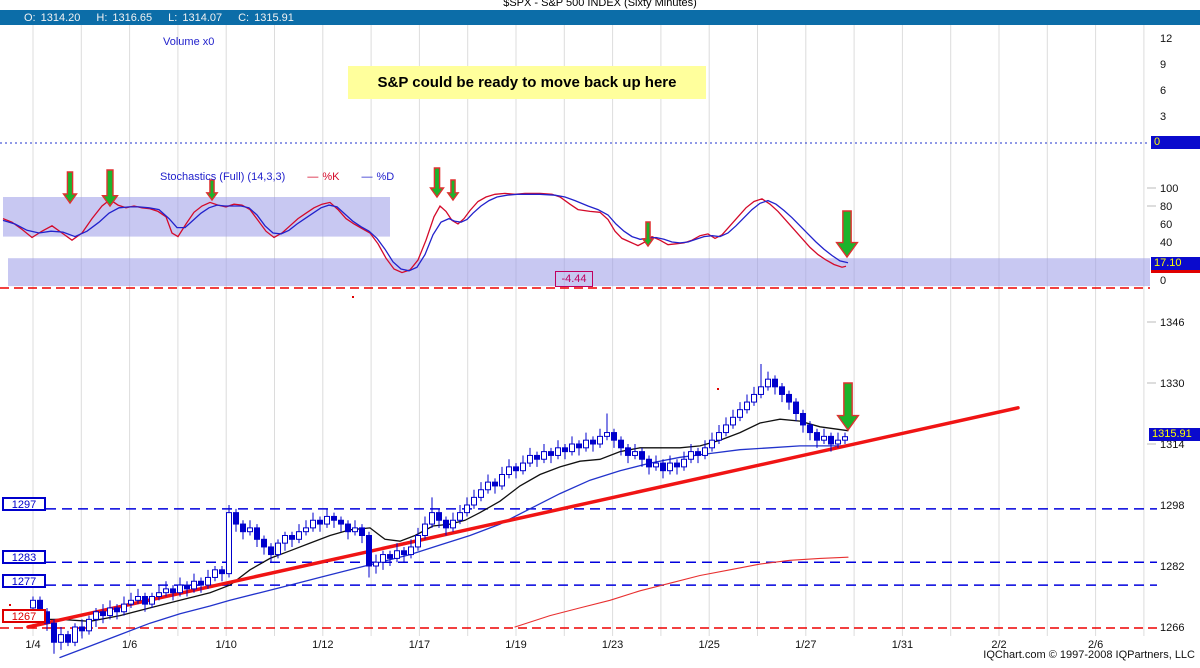  What do you see at coordinates (1172, 445) in the screenshot?
I see `price-axis-label: 1314` at bounding box center [1172, 445].